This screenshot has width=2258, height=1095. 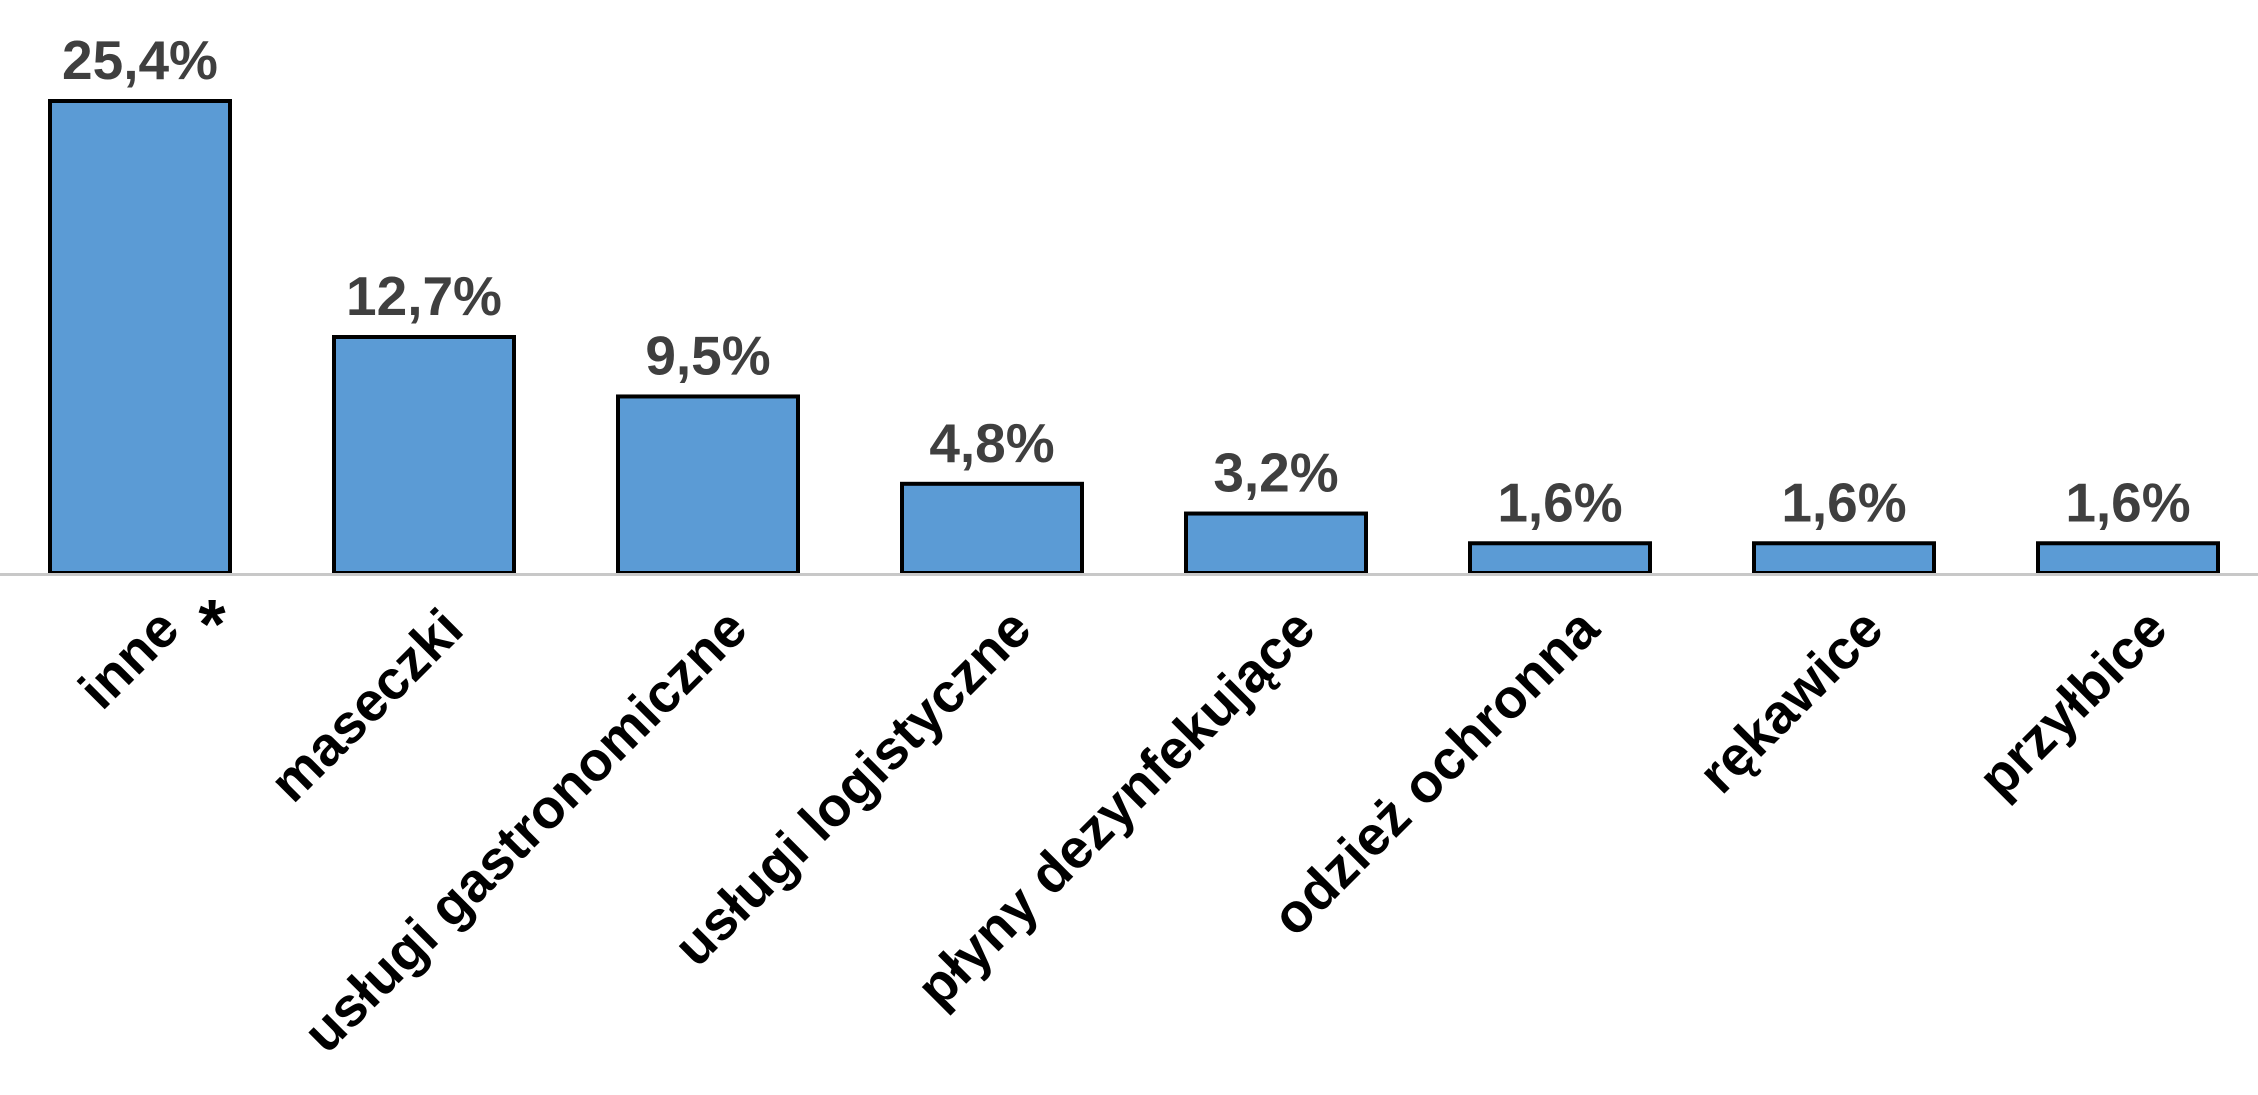 What do you see at coordinates (2127, 502) in the screenshot?
I see `value-label-7: 1,6%` at bounding box center [2127, 502].